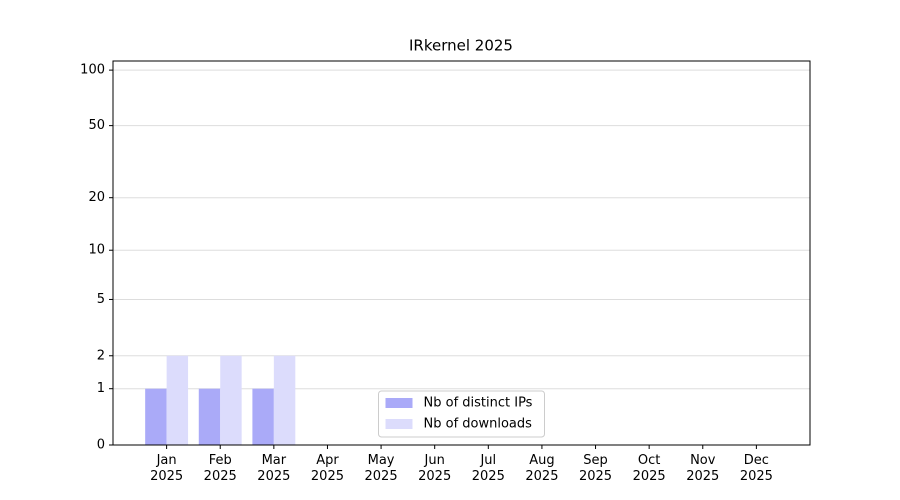  Describe the element at coordinates (101, 388) in the screenshot. I see `y-tick-label: 1` at that location.